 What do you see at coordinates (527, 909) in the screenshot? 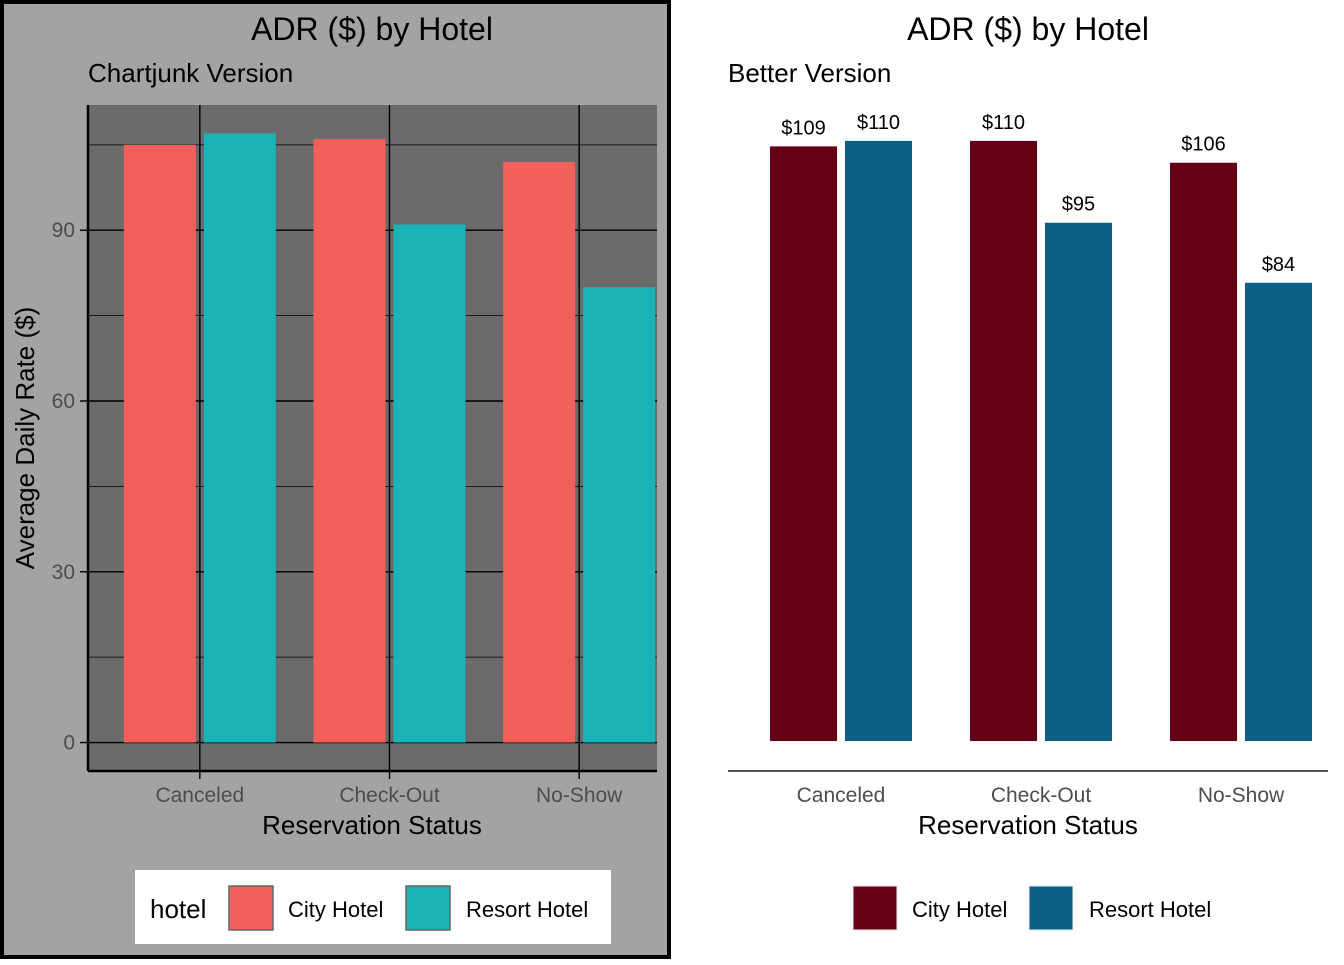
I see `left-legend-label-resort: Resort Hotel` at bounding box center [527, 909].